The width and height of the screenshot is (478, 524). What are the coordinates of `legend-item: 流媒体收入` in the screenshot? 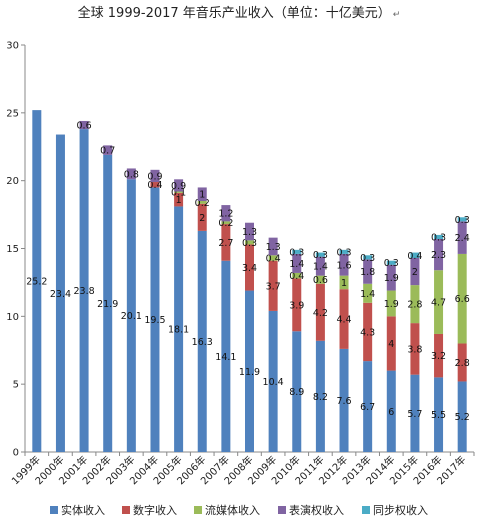 It's located at (227, 510).